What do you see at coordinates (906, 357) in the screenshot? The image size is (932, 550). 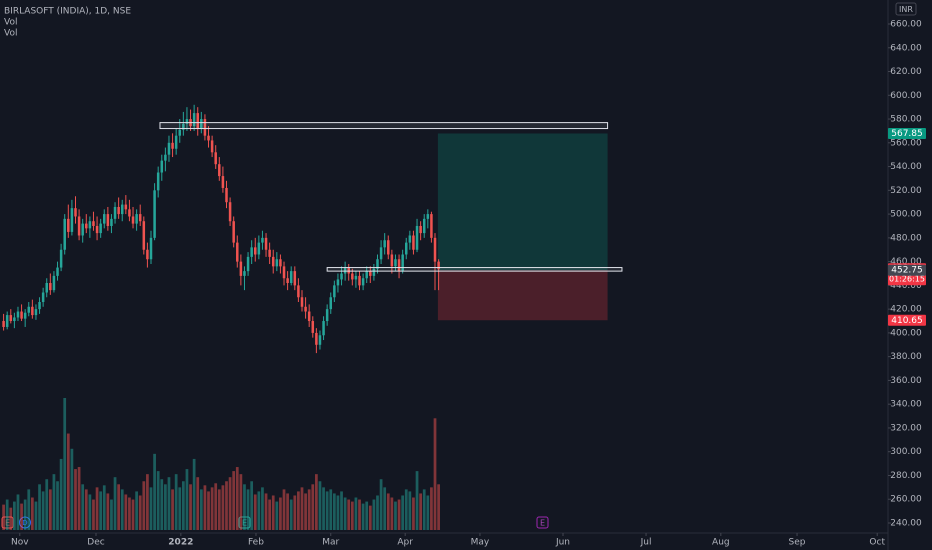 I see `y-tick-label: 380.00` at bounding box center [906, 357].